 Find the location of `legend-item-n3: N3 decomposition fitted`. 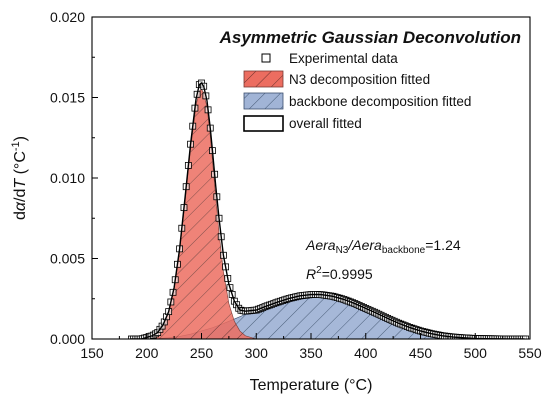

legend-item-n3: N3 decomposition fitted is located at coordinates (336, 79).